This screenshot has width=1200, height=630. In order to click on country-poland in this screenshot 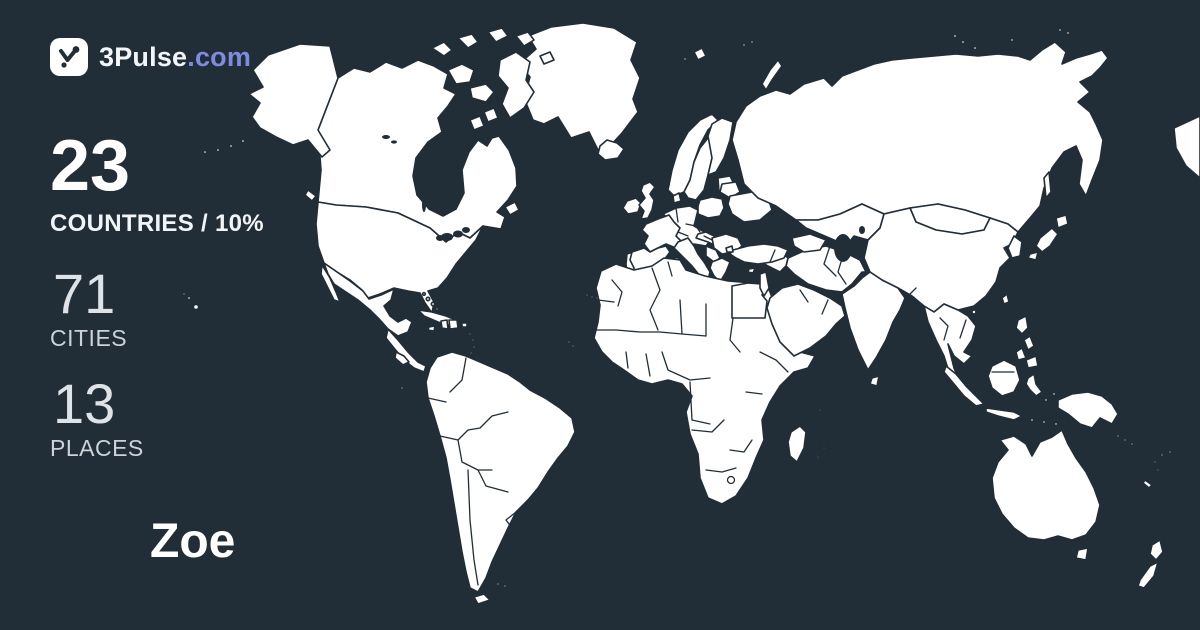, I will do `click(711, 207)`.